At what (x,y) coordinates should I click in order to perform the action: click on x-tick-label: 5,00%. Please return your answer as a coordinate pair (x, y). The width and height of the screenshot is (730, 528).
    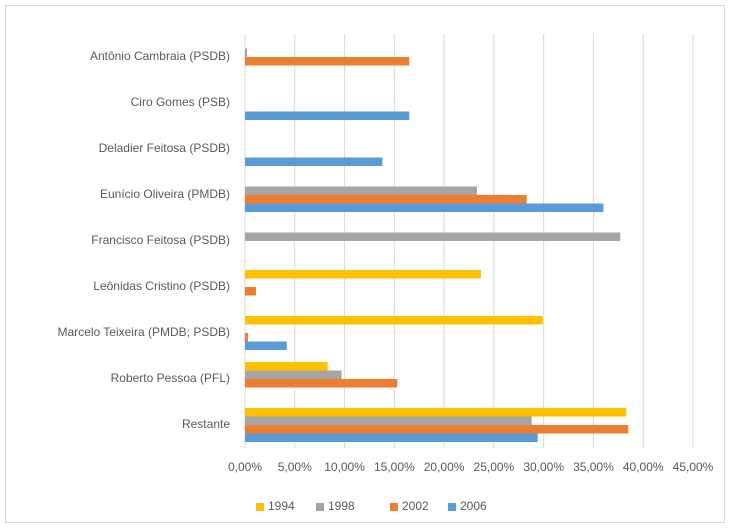
    Looking at the image, I should click on (295, 467).